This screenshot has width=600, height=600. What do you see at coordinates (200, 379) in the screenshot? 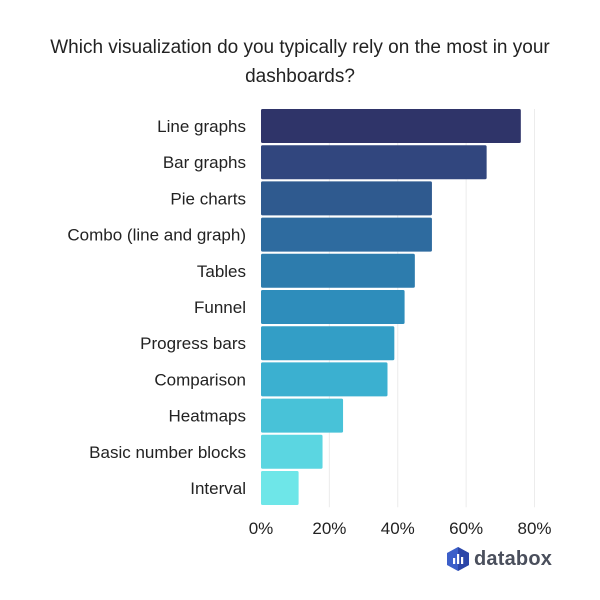
I see `category-label: Comparison` at bounding box center [200, 379].